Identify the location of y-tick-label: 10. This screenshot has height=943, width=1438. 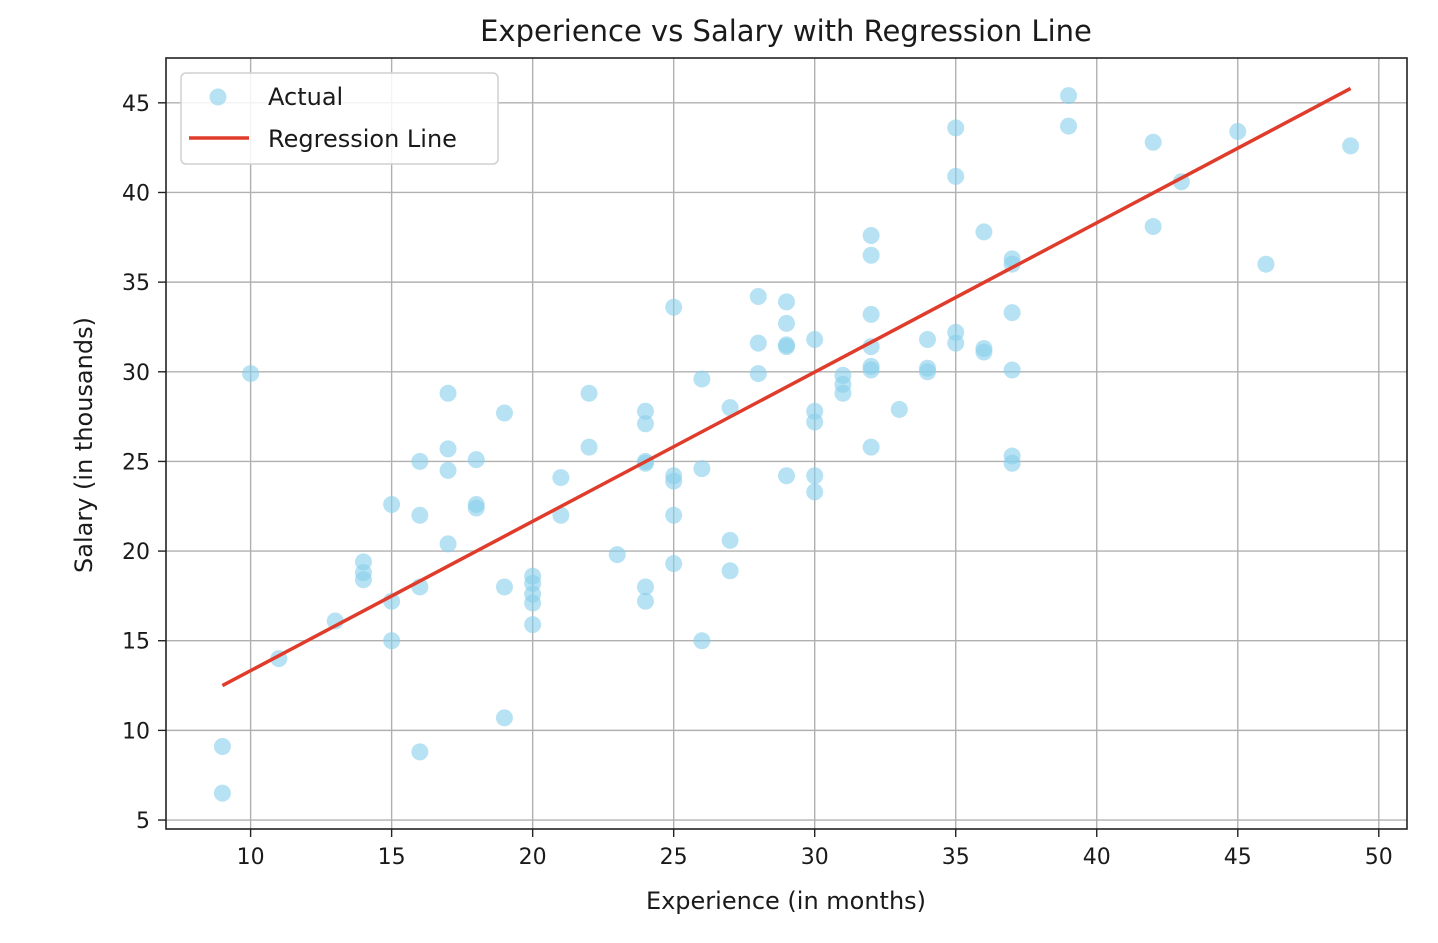
(136, 731).